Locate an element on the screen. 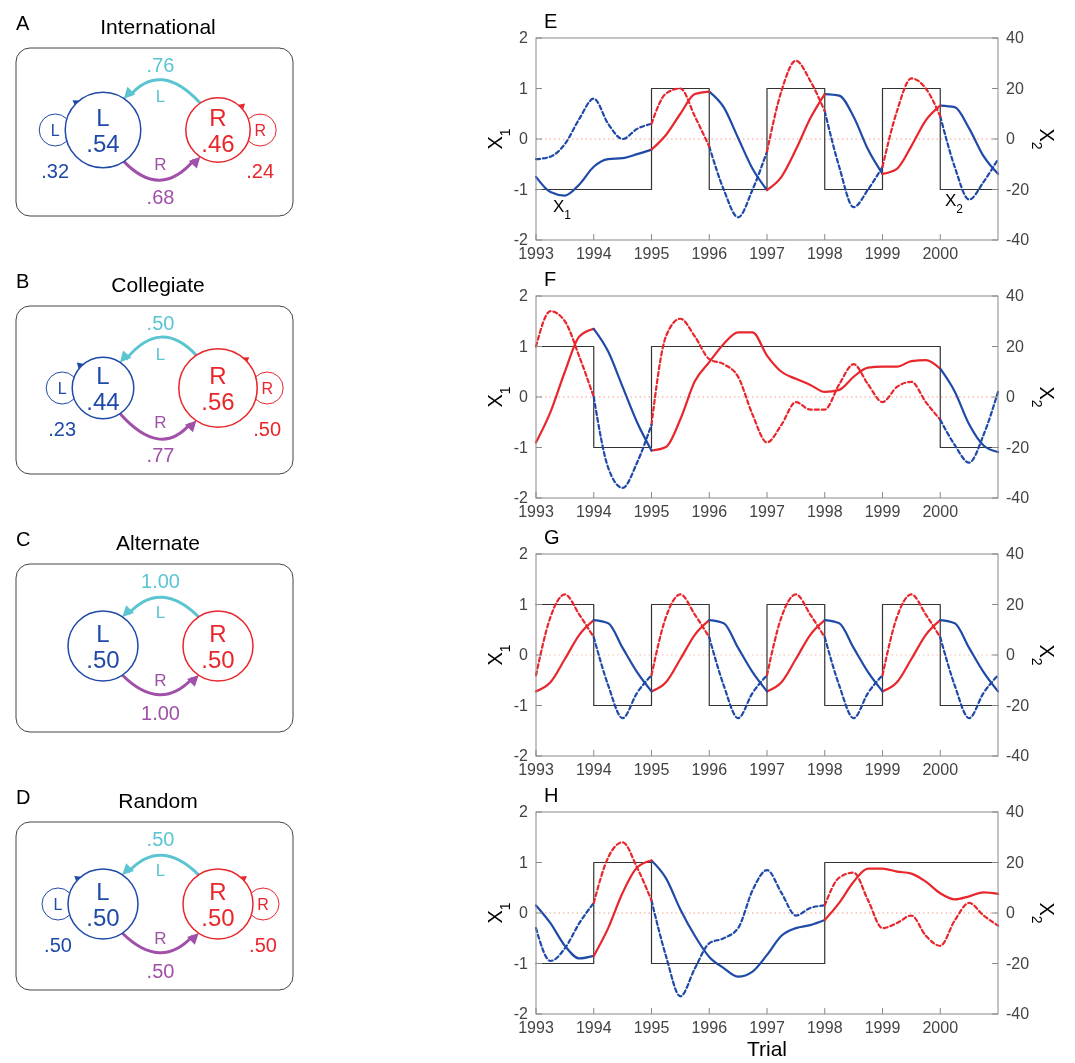  data-label: .44 is located at coordinates (103, 401).